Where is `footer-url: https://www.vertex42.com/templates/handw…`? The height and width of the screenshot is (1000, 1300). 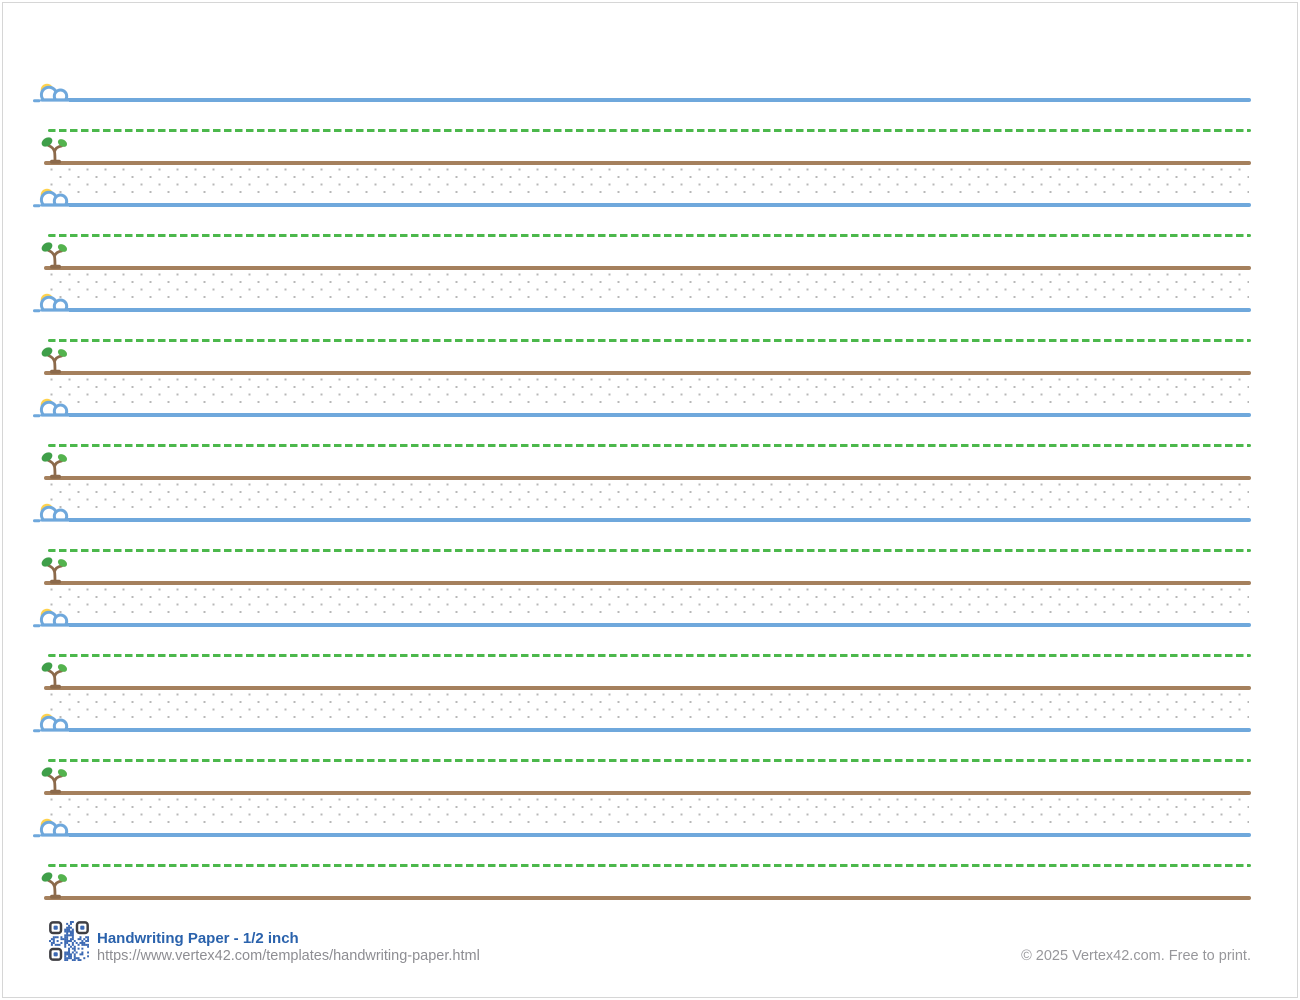
footer-url: https://www.vertex42.com/templates/handw… is located at coordinates (288, 956).